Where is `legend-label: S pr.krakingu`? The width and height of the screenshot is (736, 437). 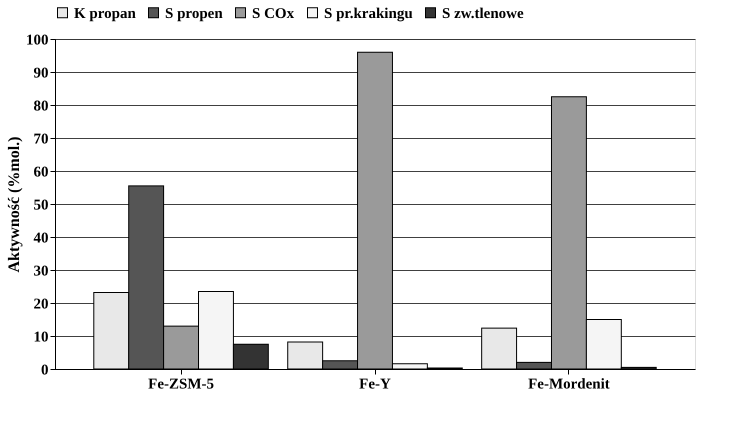 legend-label: S pr.krakingu is located at coordinates (368, 14).